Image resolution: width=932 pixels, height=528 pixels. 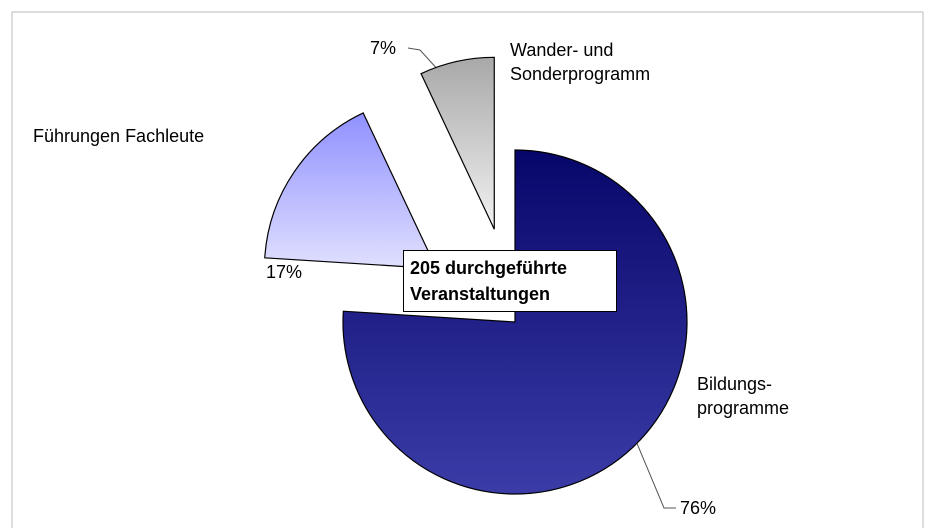 I want to click on value-label: 7%, so click(x=383, y=48).